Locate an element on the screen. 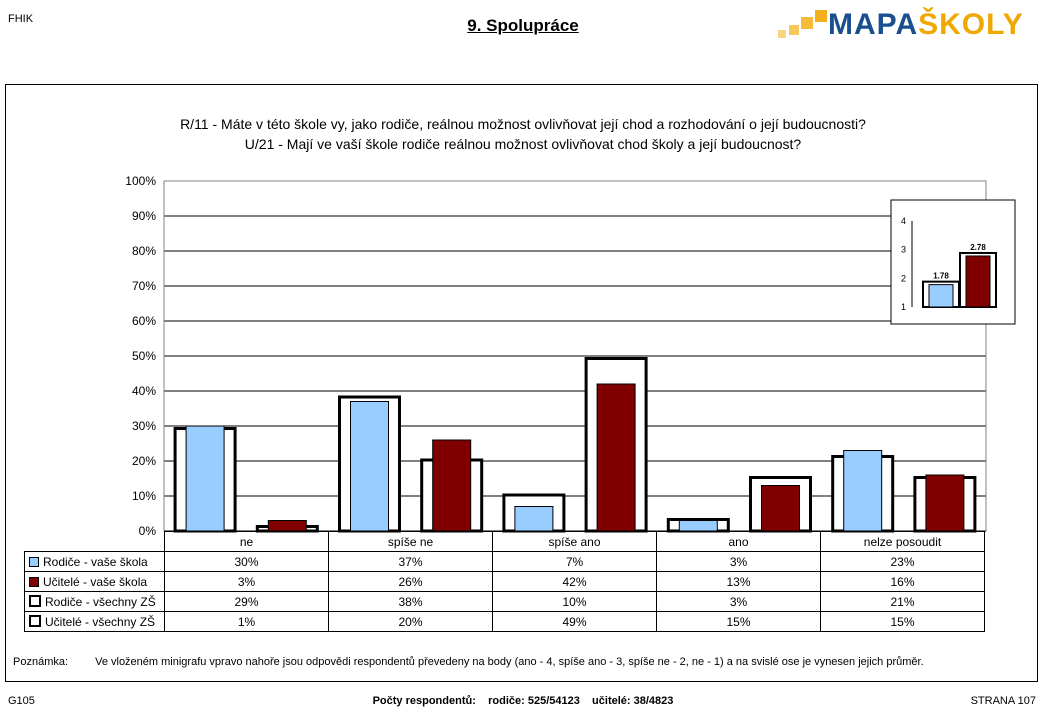 The image size is (1046, 716). y-tick-label: 30% is located at coordinates (144, 426).